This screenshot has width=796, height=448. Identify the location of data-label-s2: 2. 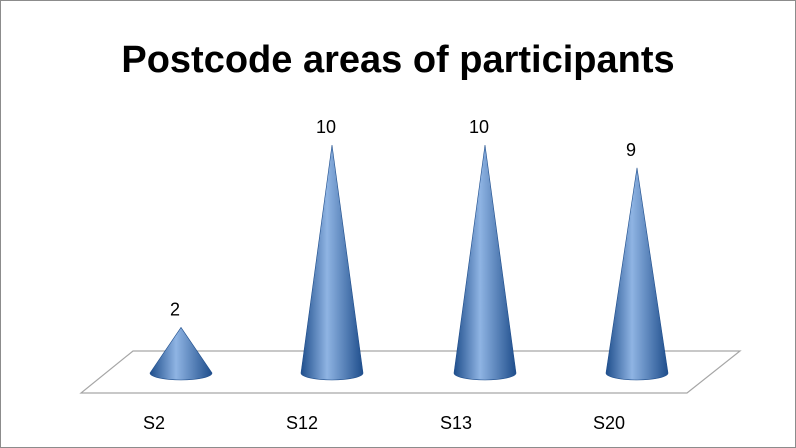
(175, 309).